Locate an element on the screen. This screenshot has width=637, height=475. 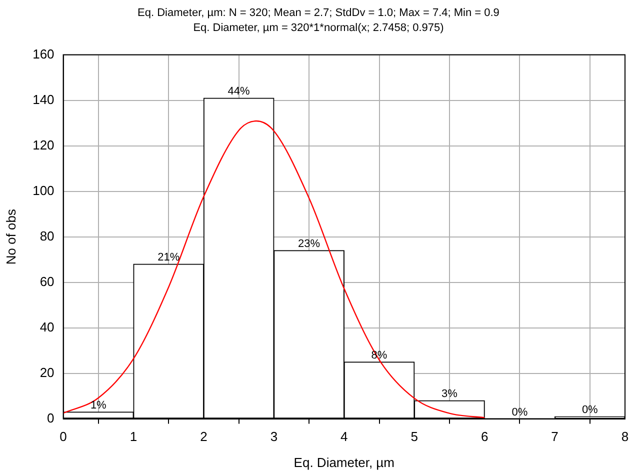
y-tick-label: 120 is located at coordinates (43, 144).